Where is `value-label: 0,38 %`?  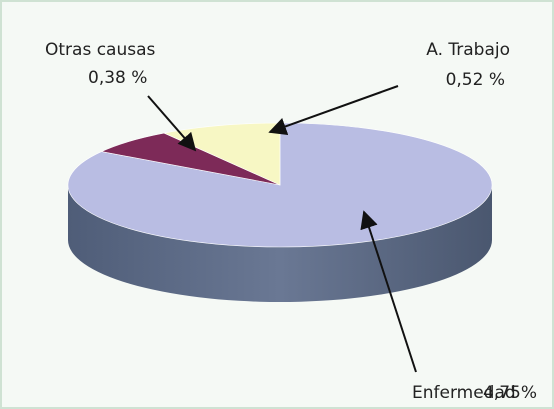 value-label: 0,38 % is located at coordinates (117, 78).